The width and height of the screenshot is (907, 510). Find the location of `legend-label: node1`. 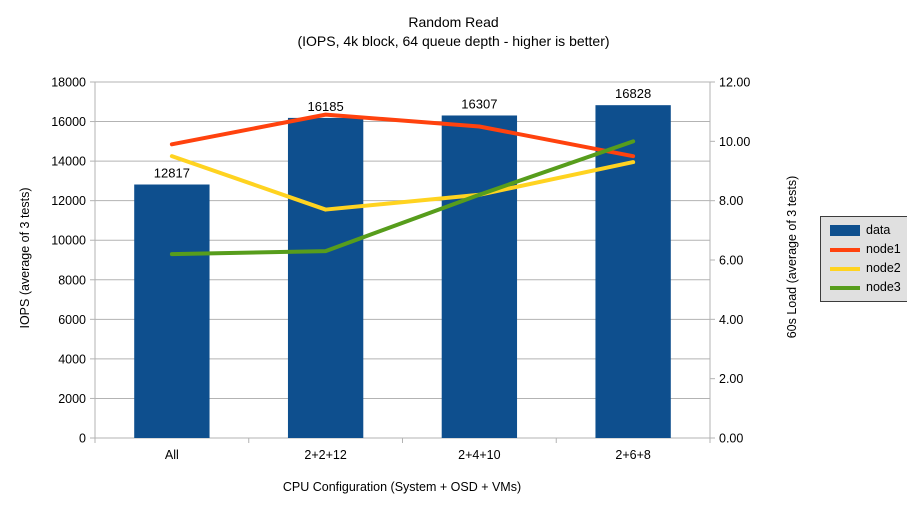

legend-label: node1 is located at coordinates (883, 249).